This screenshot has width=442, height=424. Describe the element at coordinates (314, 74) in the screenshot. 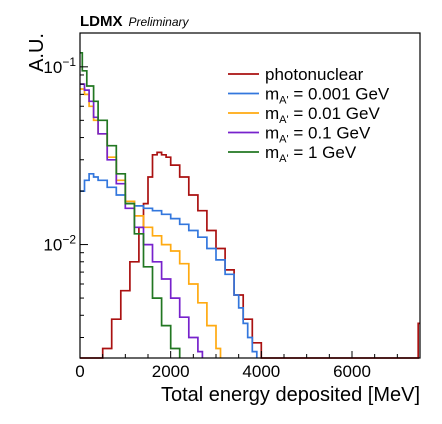

I see `legend-label-1: photonuclear` at that location.